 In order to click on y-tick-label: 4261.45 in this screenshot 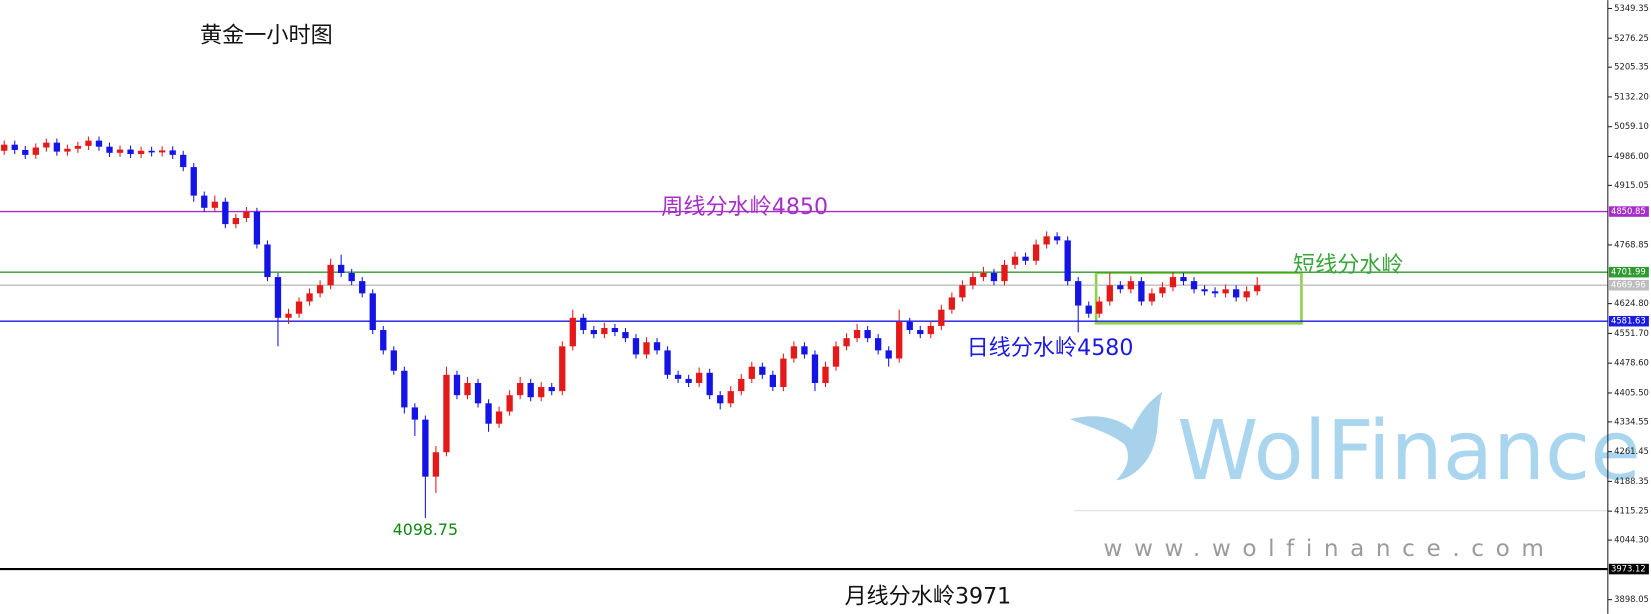, I will do `click(1631, 451)`.